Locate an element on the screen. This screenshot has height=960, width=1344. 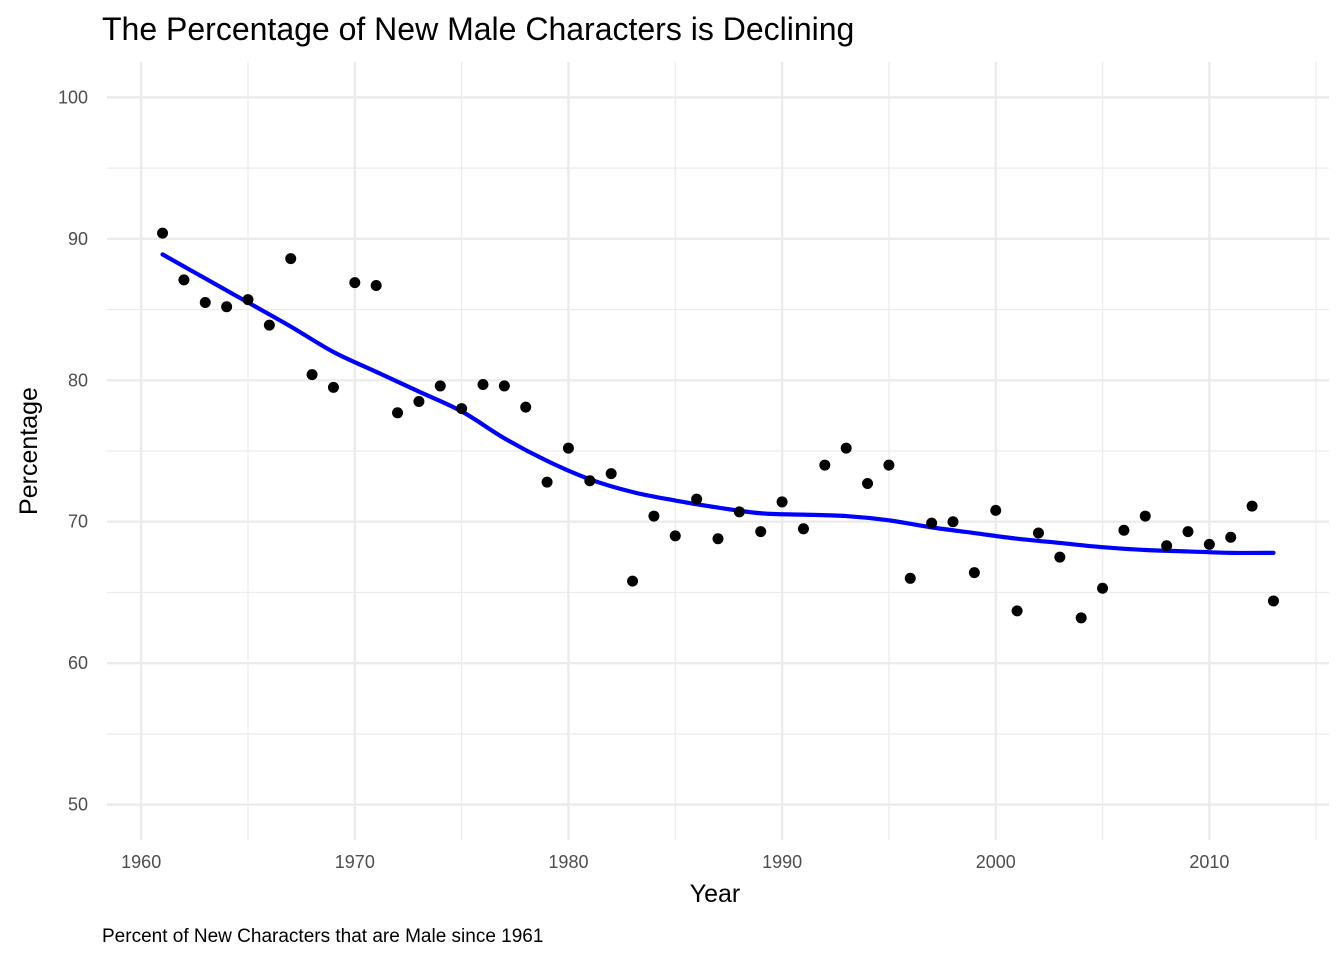
y-tick-label: 70 is located at coordinates (78, 522).